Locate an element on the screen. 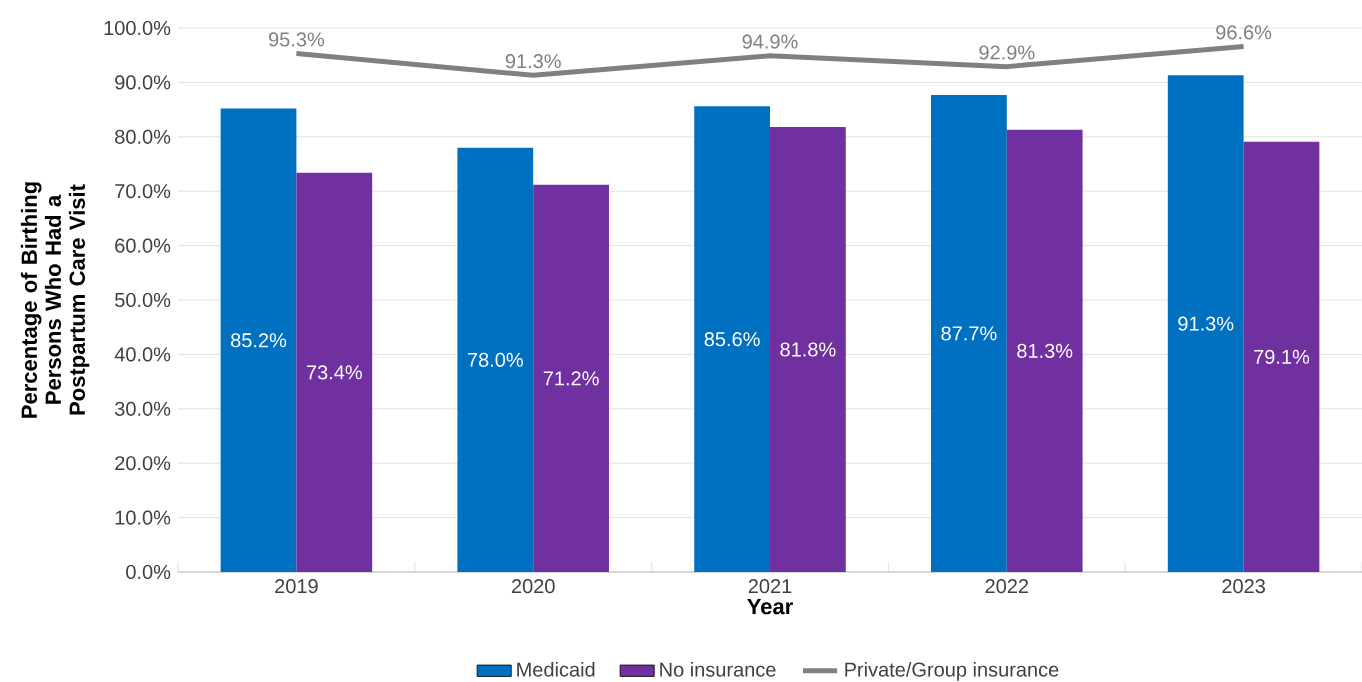 Image resolution: width=1362 pixels, height=682 pixels. data-label: 71.2% is located at coordinates (571, 378).